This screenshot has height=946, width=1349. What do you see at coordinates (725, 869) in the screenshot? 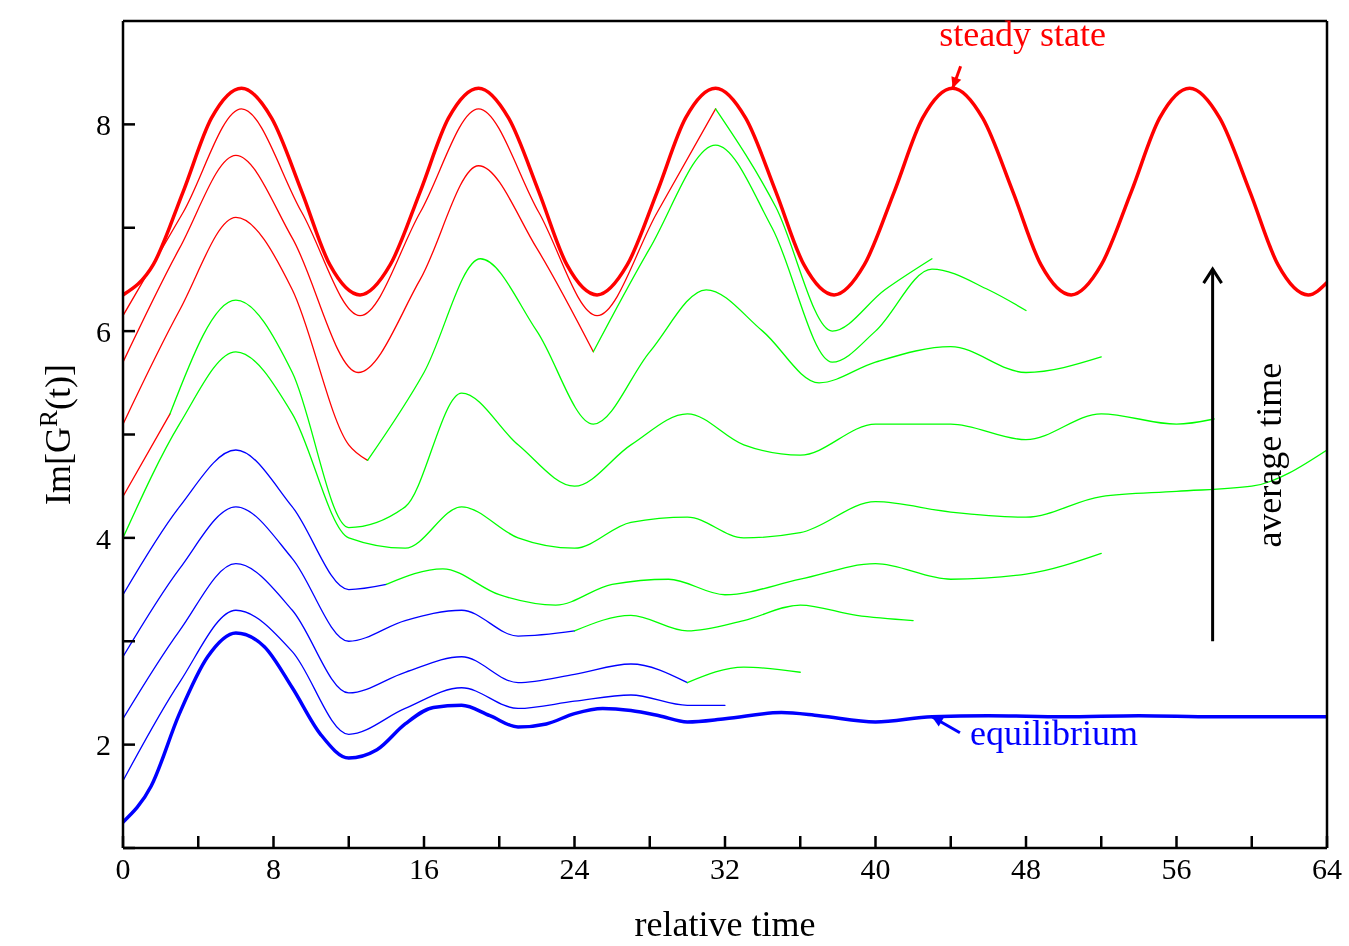
I see `x-tick-label: 32` at bounding box center [725, 869].